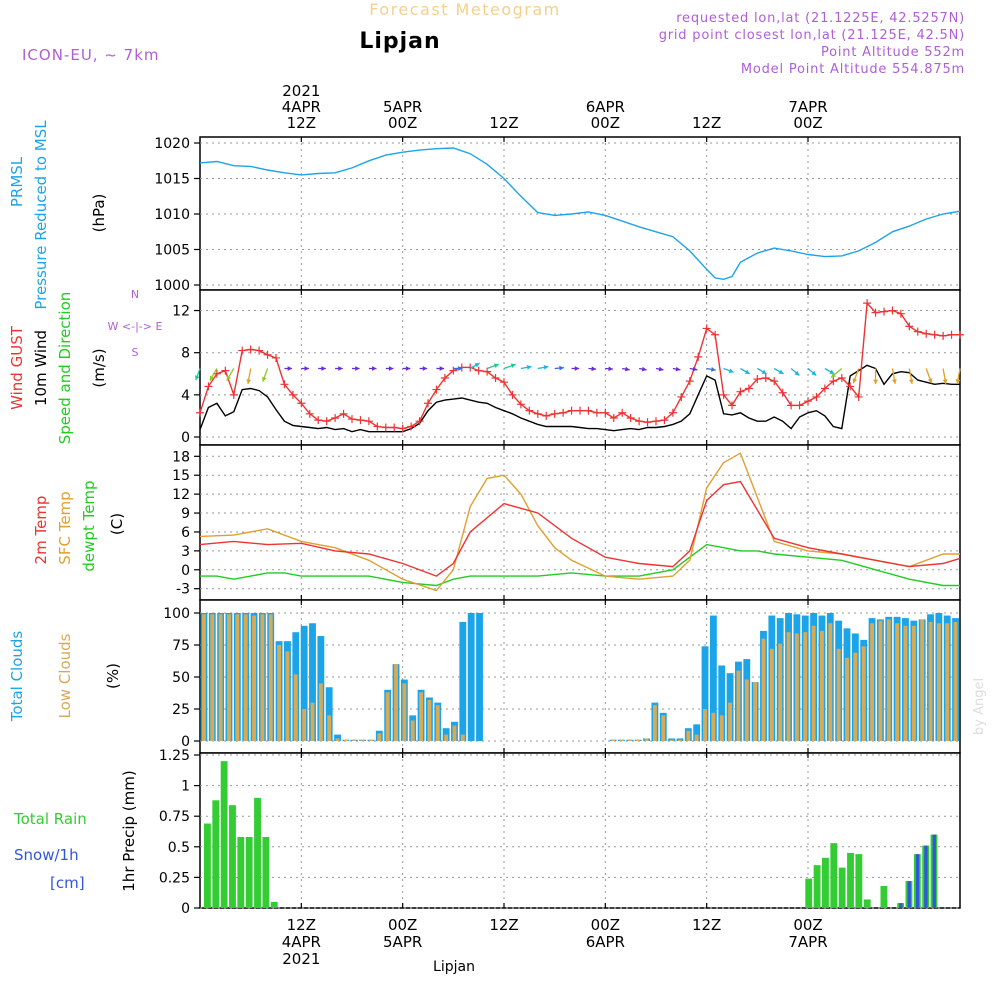 The height and width of the screenshot is (1000, 1000). I want to click on y-tick-label: 25, so click(181, 710).